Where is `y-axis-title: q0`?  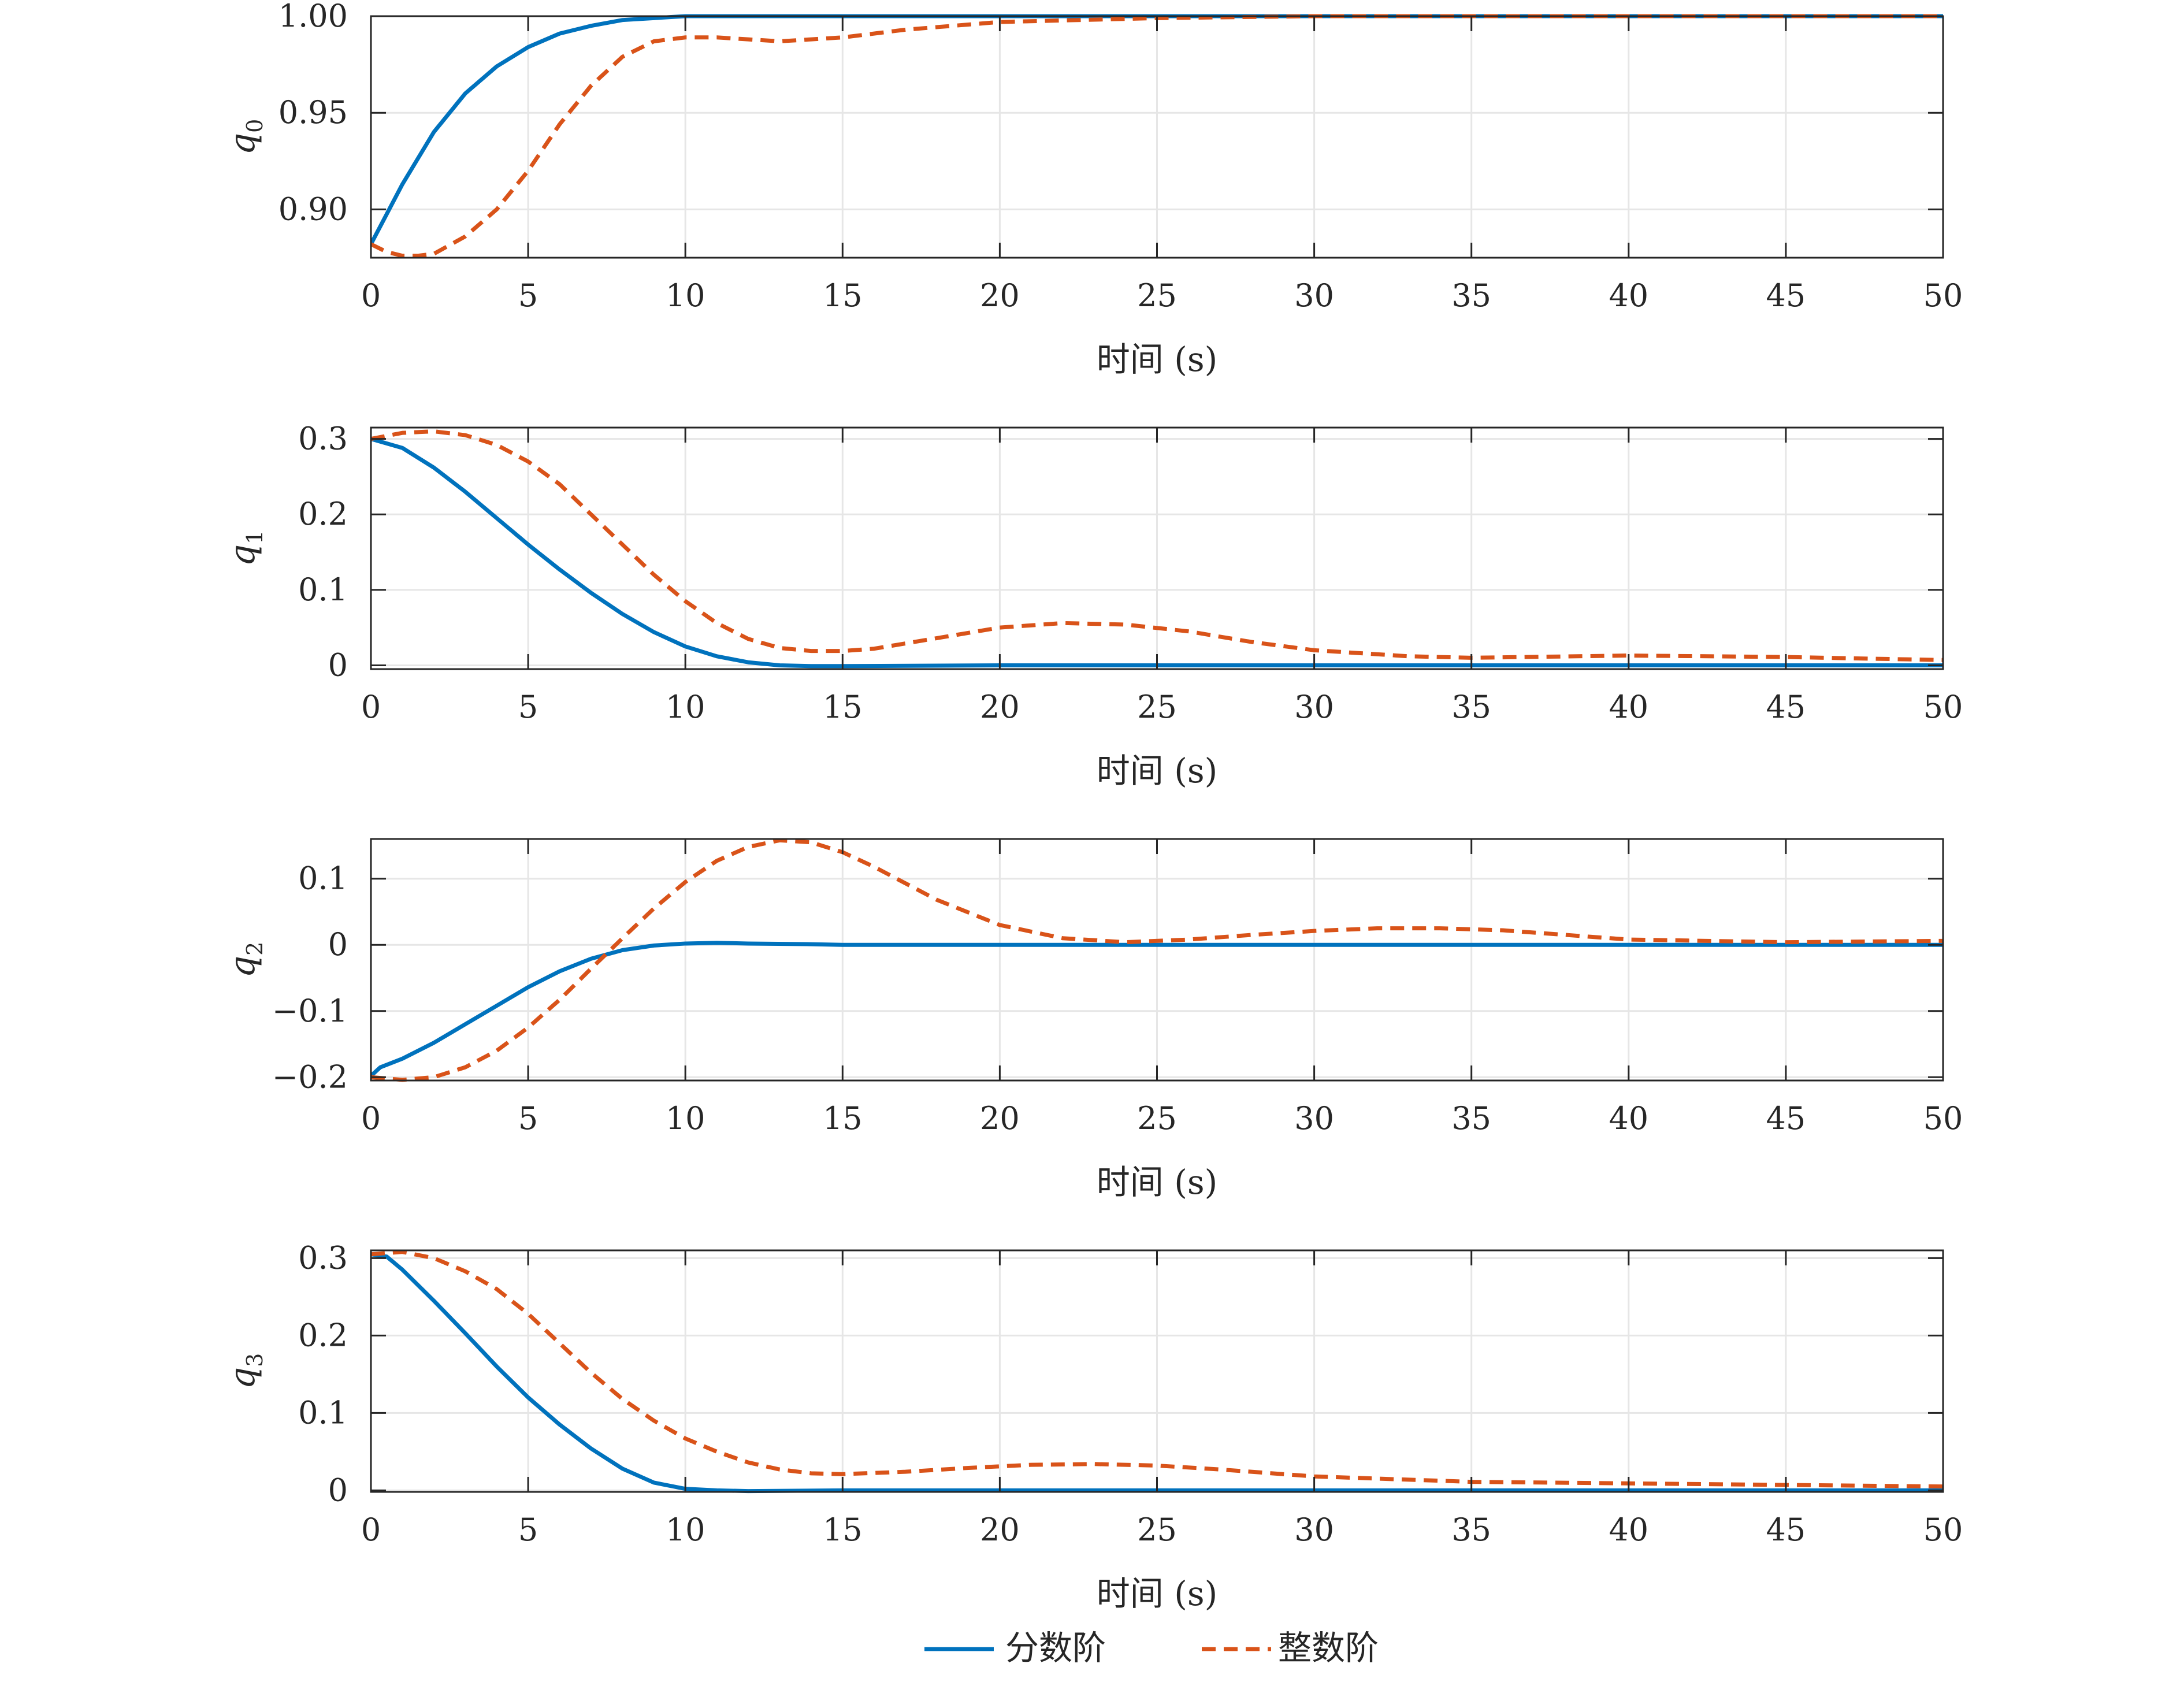 y-axis-title: q0 is located at coordinates (245, 137).